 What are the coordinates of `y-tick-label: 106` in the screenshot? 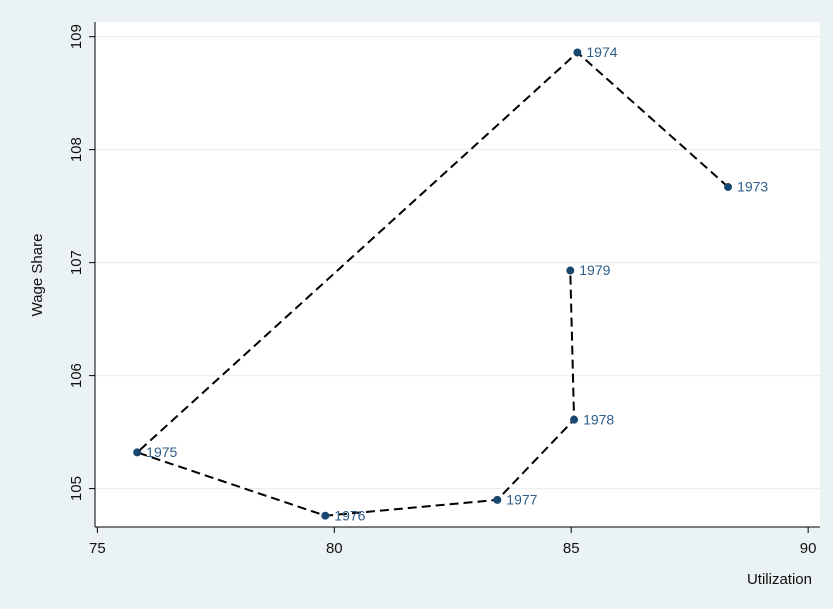 It's located at (76, 375).